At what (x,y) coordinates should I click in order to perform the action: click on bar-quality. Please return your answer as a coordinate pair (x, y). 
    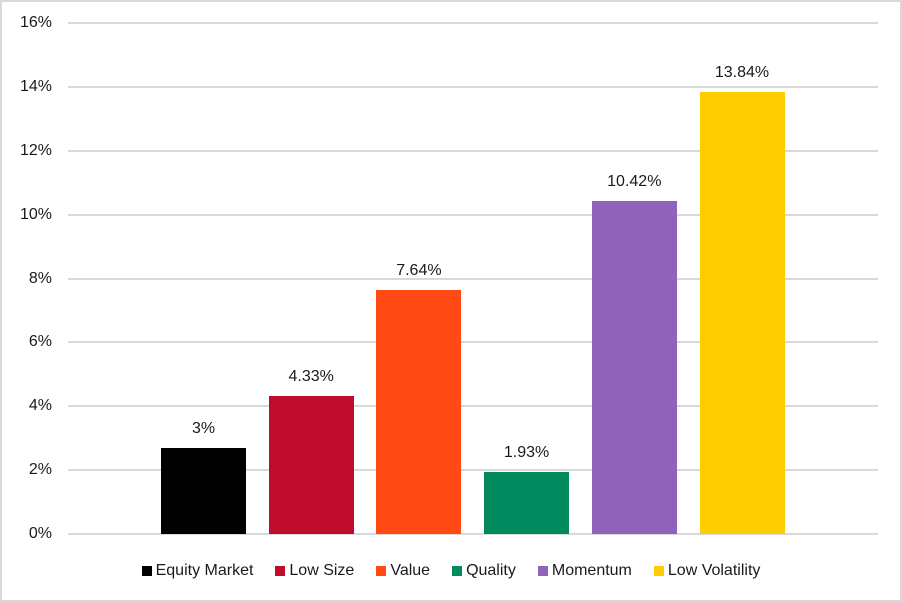
    Looking at the image, I should click on (527, 503).